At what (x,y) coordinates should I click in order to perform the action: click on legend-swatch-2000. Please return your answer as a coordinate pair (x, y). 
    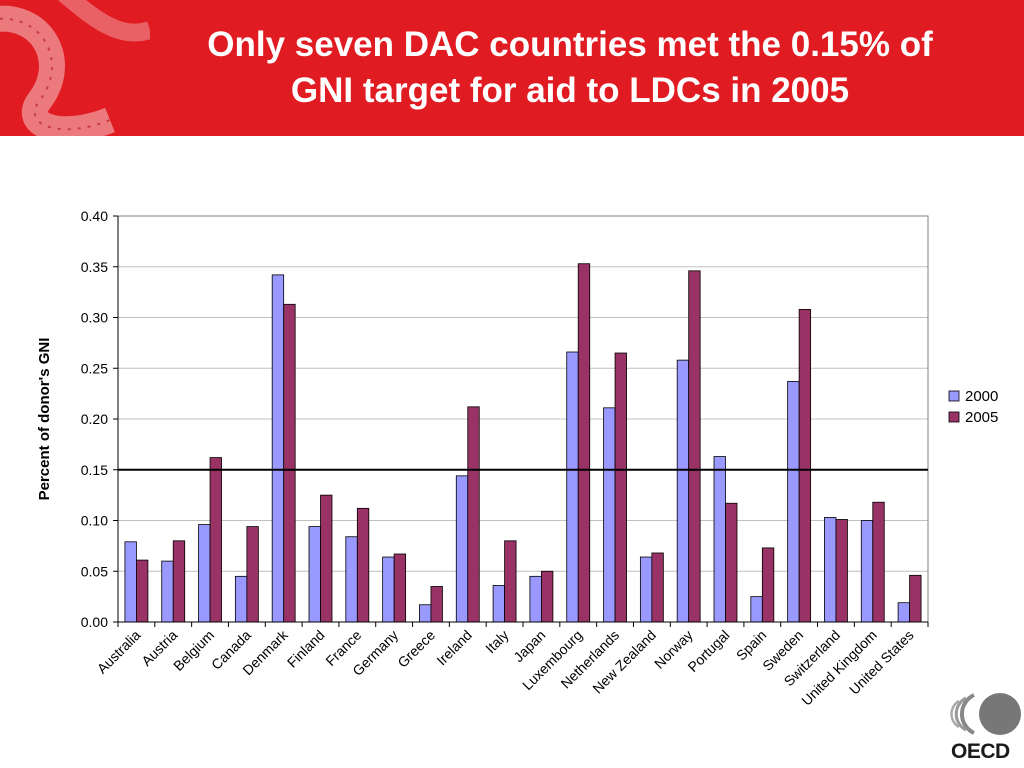
    Looking at the image, I should click on (954, 396).